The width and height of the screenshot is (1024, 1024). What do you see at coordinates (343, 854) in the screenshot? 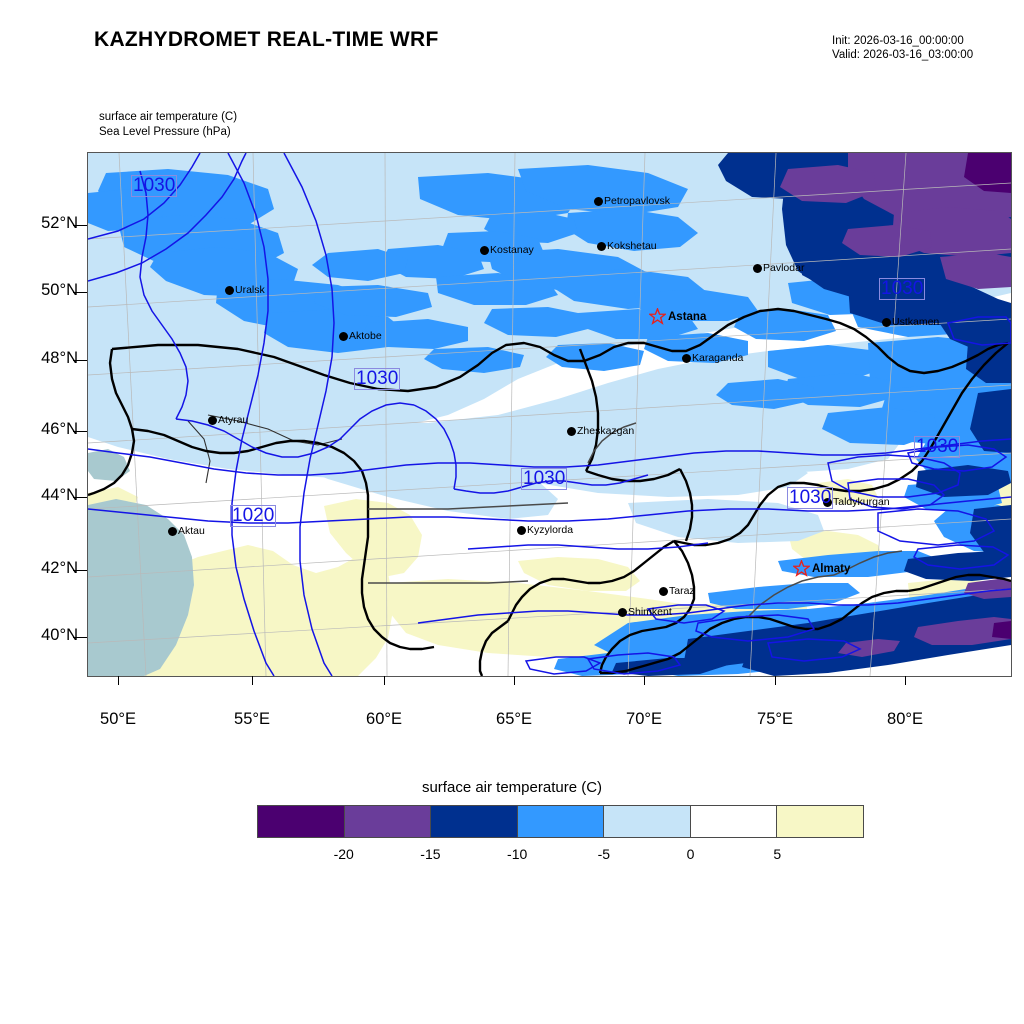
I see `colorbar-tick-label: -20` at bounding box center [343, 854].